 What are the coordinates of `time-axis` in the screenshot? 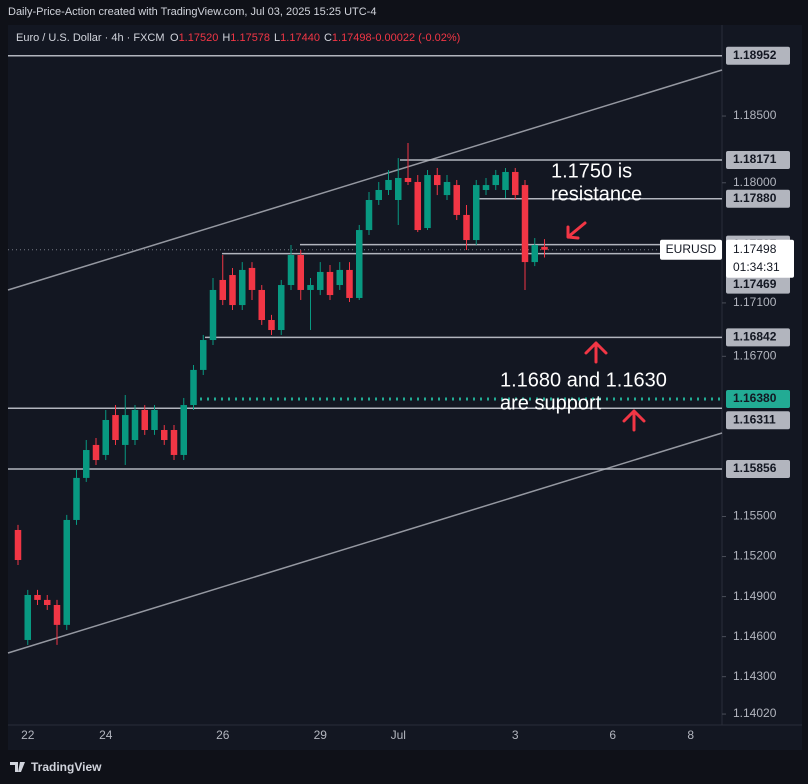 It's located at (405, 737).